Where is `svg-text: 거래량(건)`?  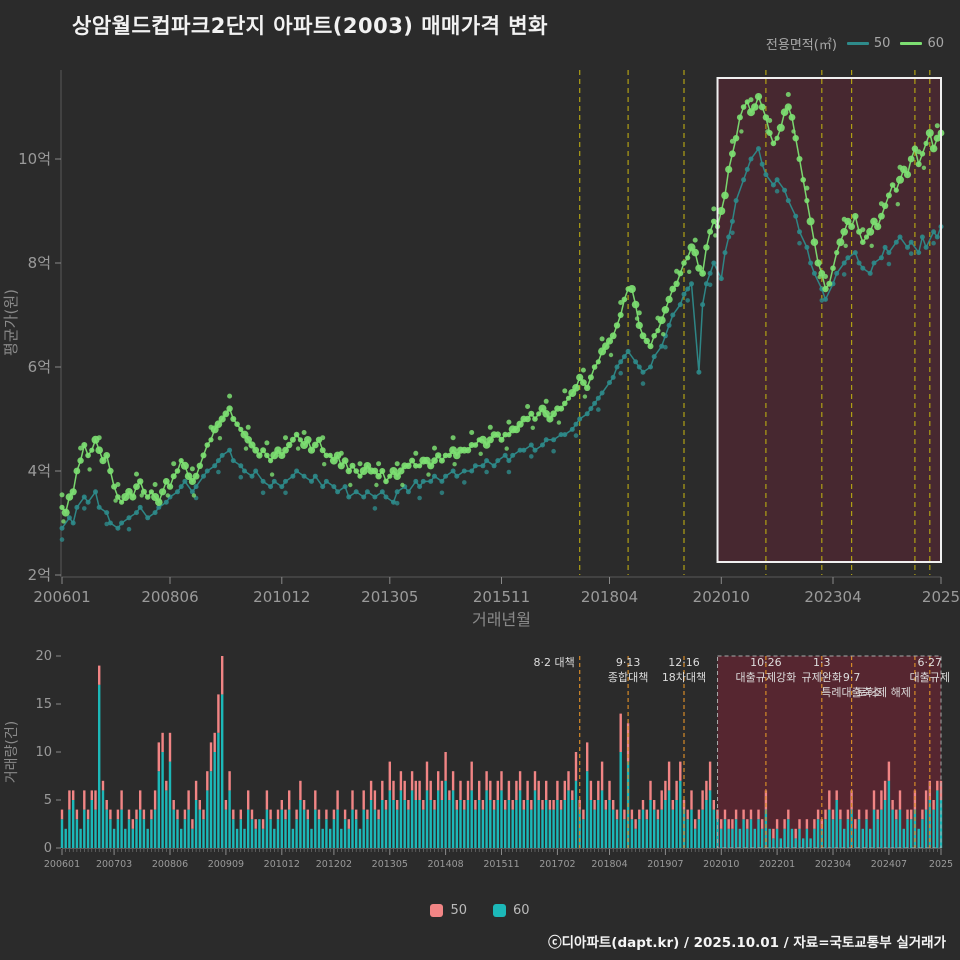
svg-text: 거래량(건) is located at coordinates (12, 752).